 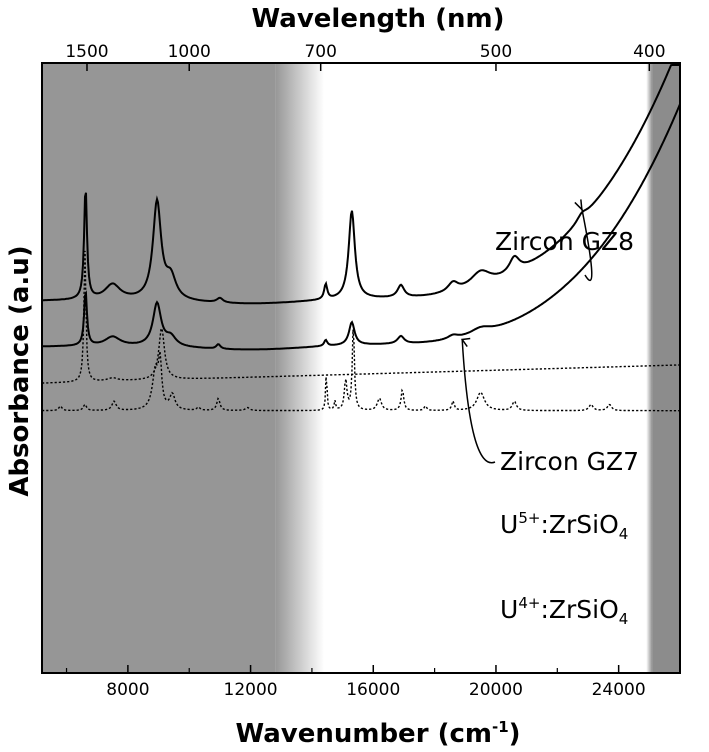 What do you see at coordinates (496, 690) in the screenshot?
I see `x-tick-label: 20000` at bounding box center [496, 690].